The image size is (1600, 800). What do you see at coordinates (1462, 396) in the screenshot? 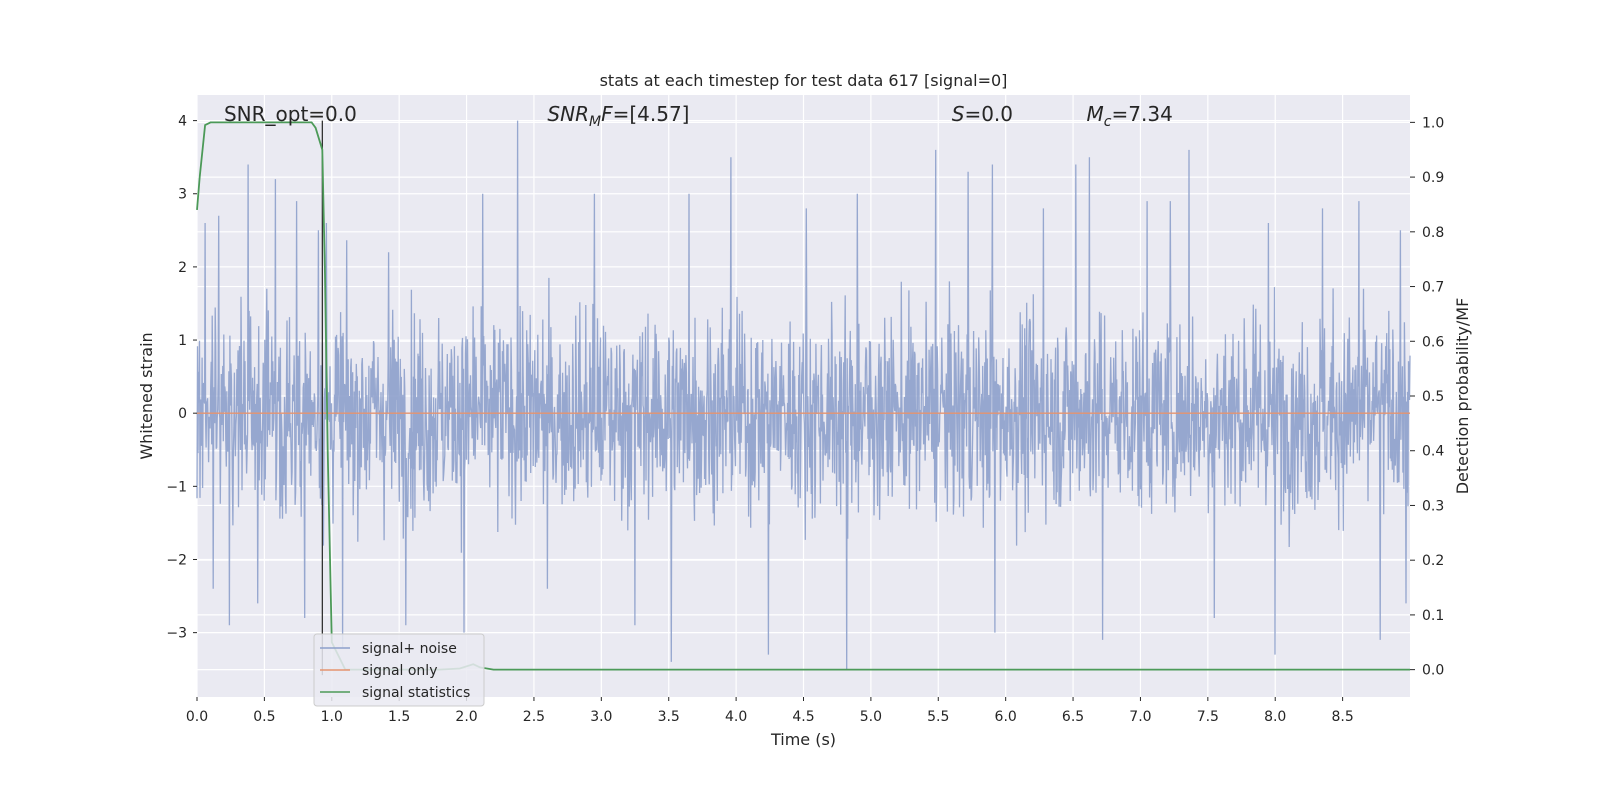
I see `y2-axis-label: Detection probability/MF` at bounding box center [1462, 396].